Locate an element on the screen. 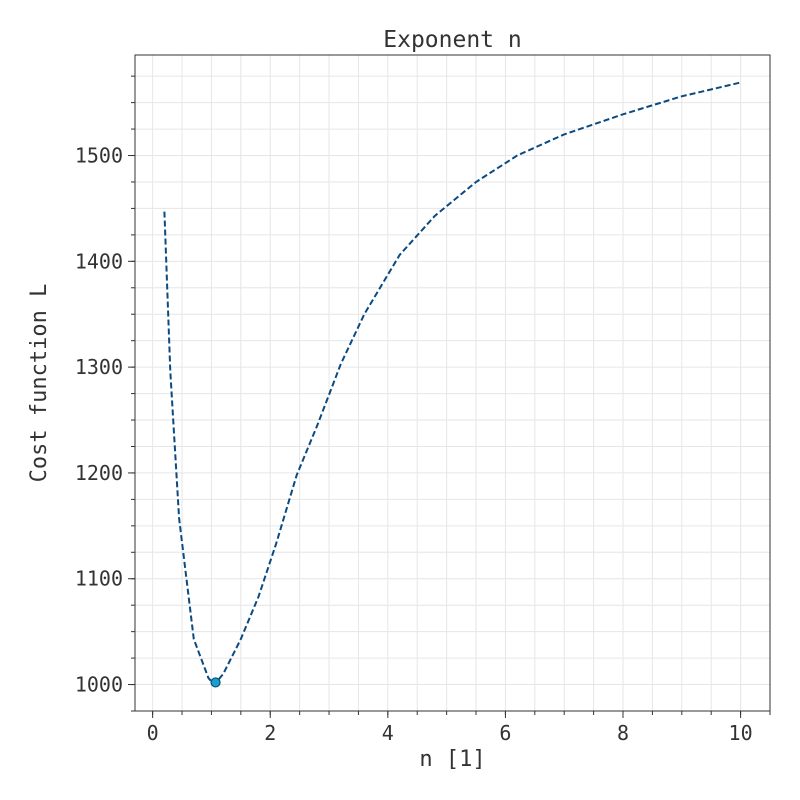 The image size is (800, 800). minimum-marker is located at coordinates (215, 682).